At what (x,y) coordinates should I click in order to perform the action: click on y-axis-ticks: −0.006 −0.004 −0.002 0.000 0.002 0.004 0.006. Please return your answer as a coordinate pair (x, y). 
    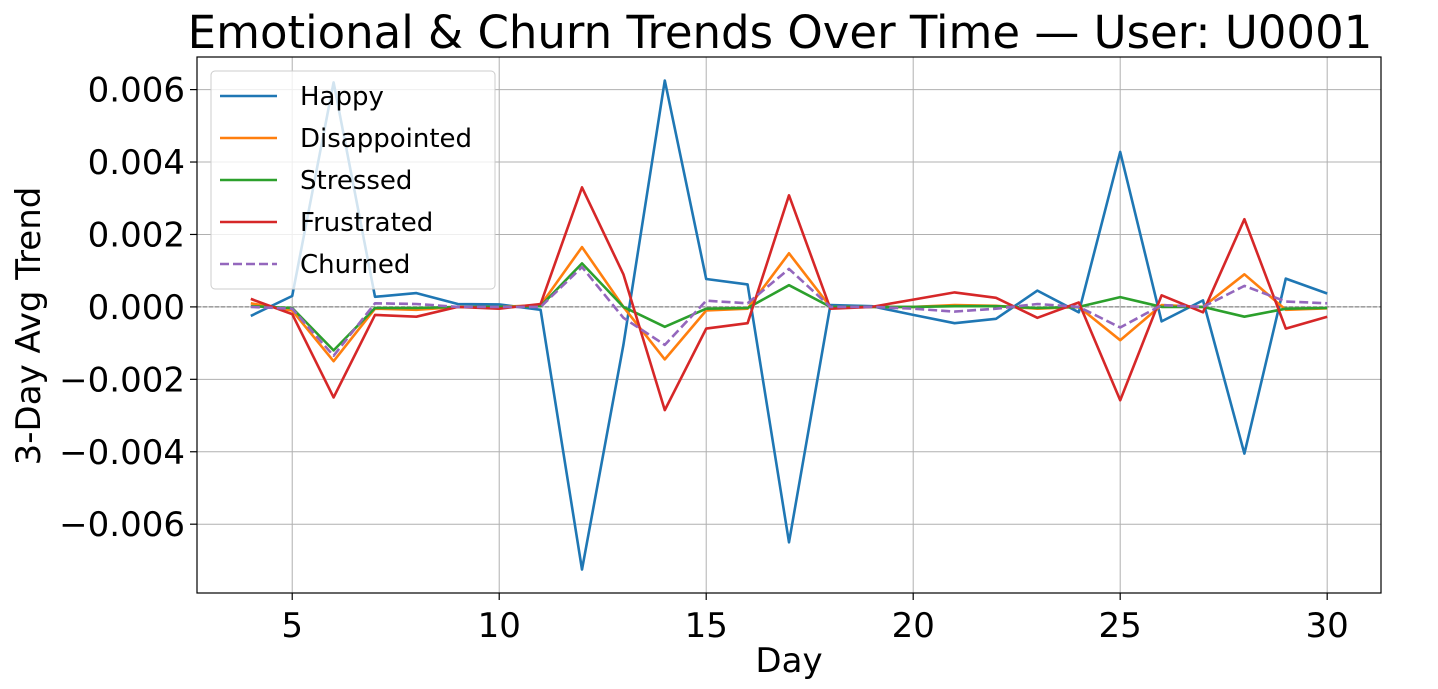
    Looking at the image, I should click on (128, 308).